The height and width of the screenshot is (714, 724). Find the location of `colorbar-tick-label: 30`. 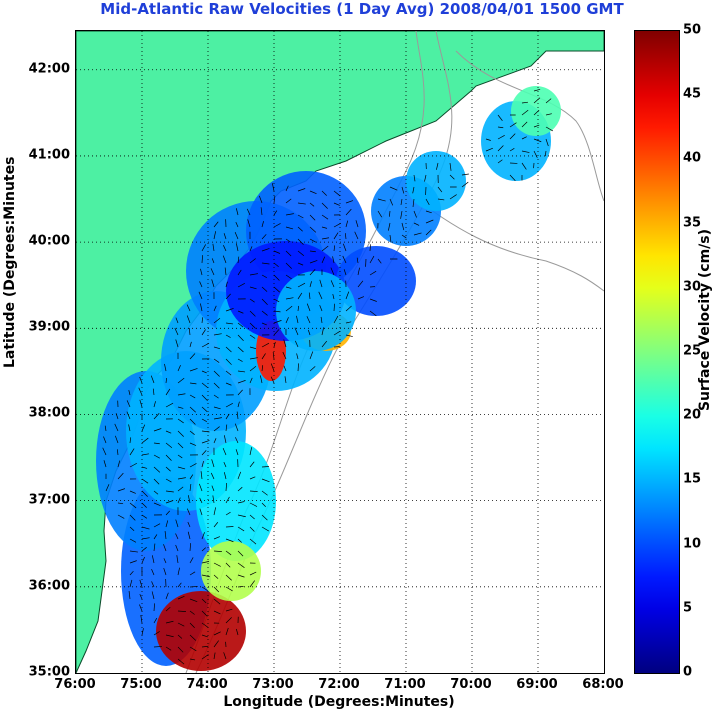

colorbar-tick-label: 30 is located at coordinates (692, 287).